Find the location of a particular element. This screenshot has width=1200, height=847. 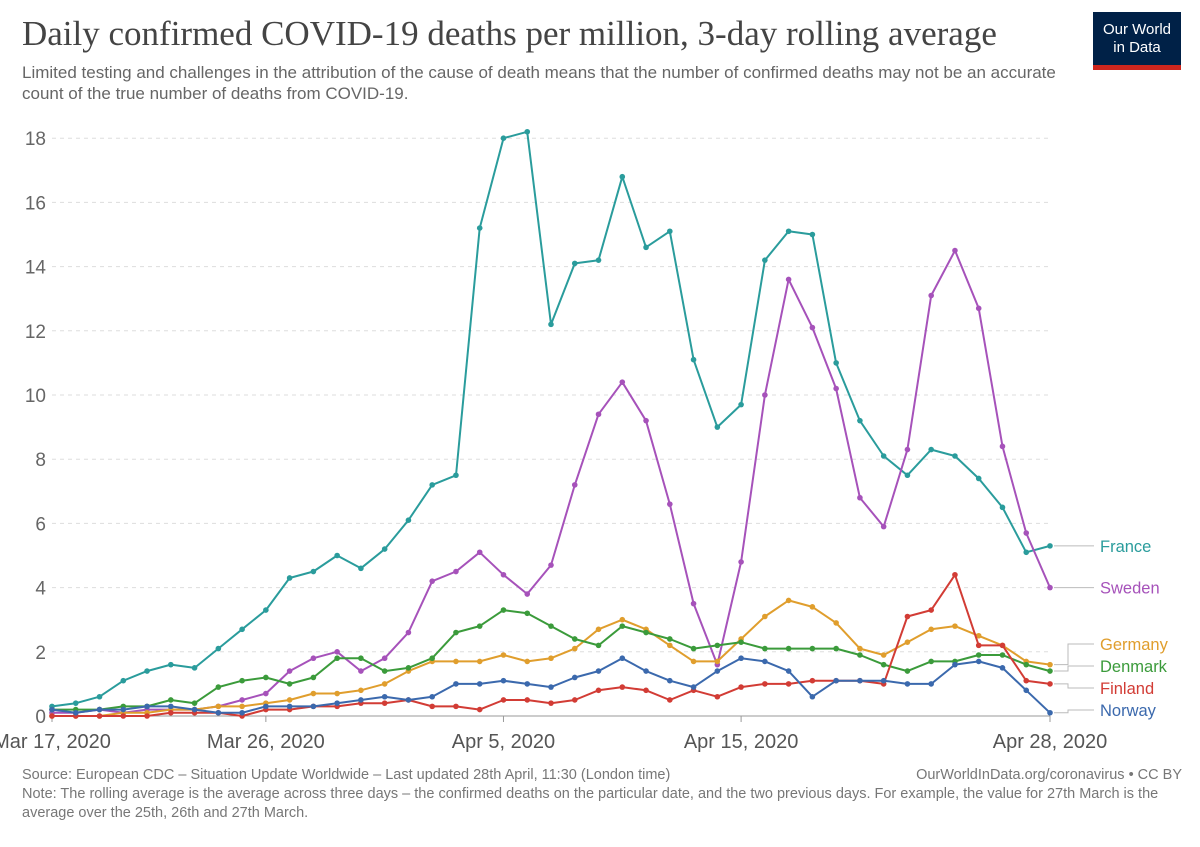

y-tick-label: 2 is located at coordinates (40, 653).